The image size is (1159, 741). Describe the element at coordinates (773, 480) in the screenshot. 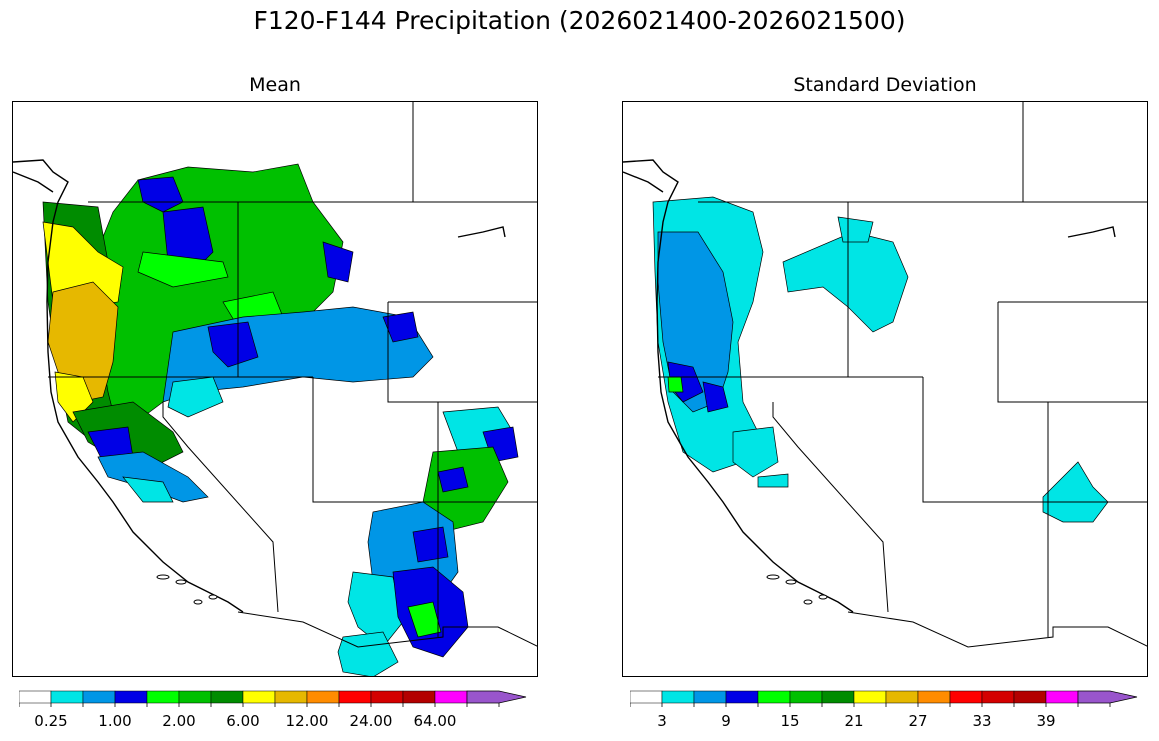

I see `sd-region-cyan-nevada` at that location.